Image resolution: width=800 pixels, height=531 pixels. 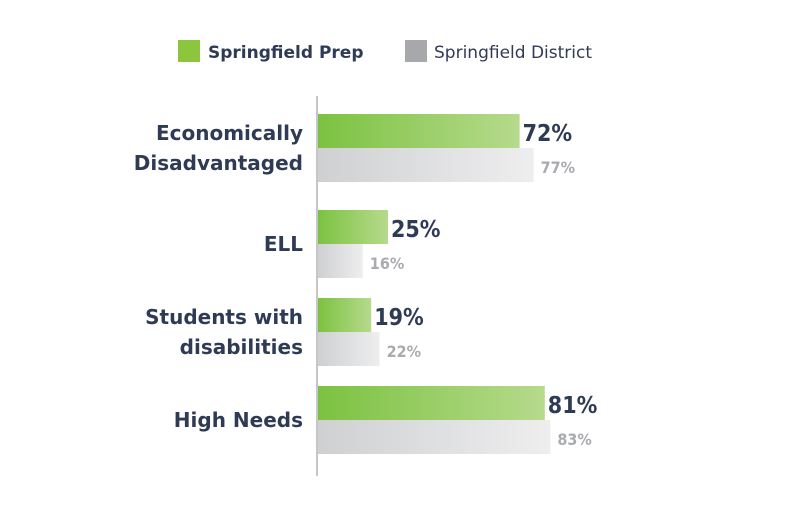 What do you see at coordinates (574, 439) in the screenshot?
I see `data-label-springfield-district-high-needs: 83%` at bounding box center [574, 439].